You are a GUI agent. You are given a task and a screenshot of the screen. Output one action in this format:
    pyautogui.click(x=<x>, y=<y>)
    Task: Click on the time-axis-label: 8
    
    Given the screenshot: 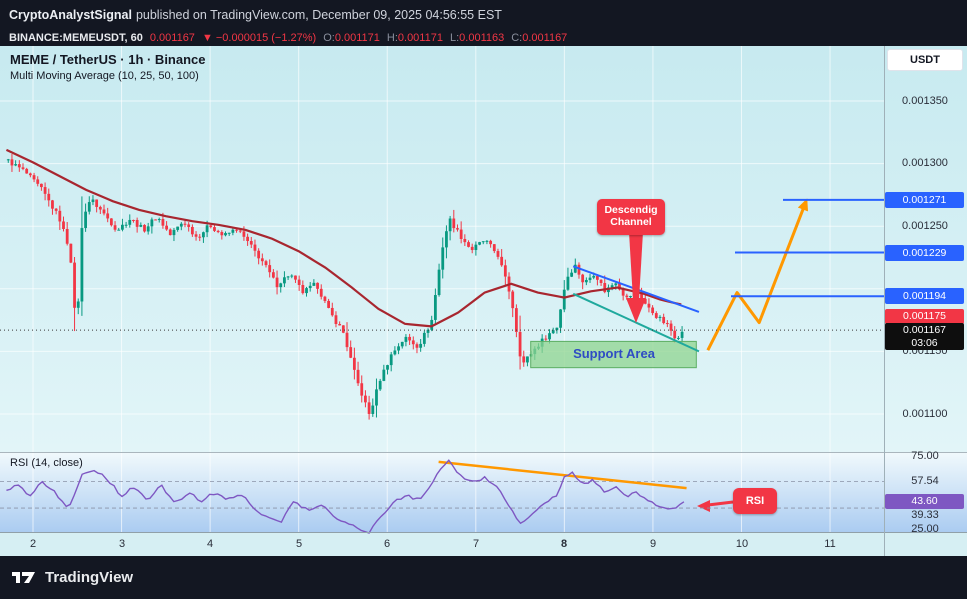 What is the action you would take?
    pyautogui.click(x=564, y=544)
    